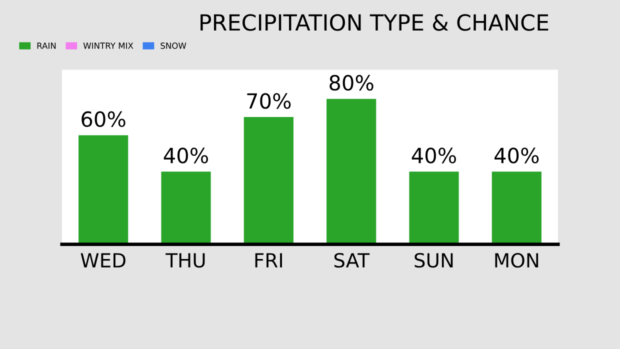 The image size is (620, 349). I want to click on data-label: 60%, so click(104, 119).